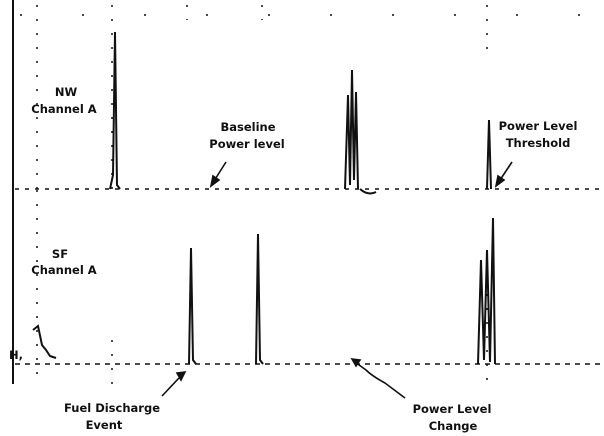  What do you see at coordinates (538, 126) in the screenshot?
I see `threshold-label-1: Power Level` at bounding box center [538, 126].